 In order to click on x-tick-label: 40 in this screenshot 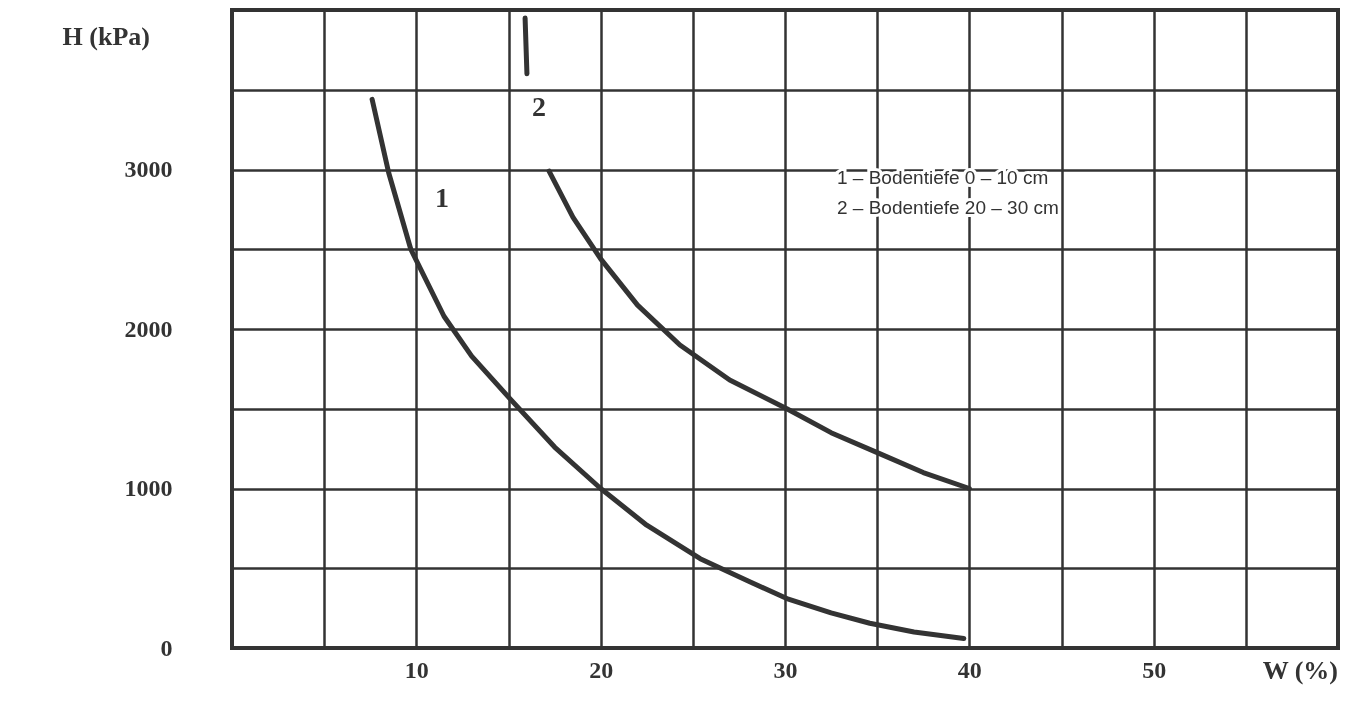, I will do `click(969, 669)`.